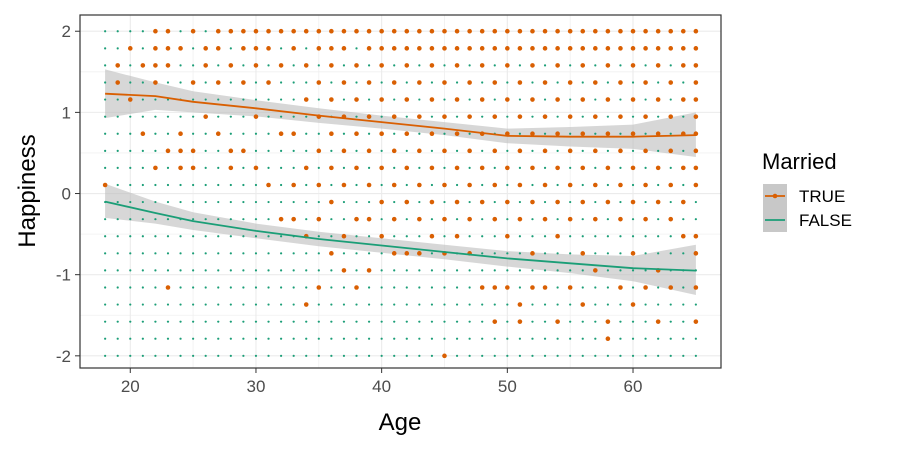  I want to click on legend-label-true: TRUE, so click(822, 196).